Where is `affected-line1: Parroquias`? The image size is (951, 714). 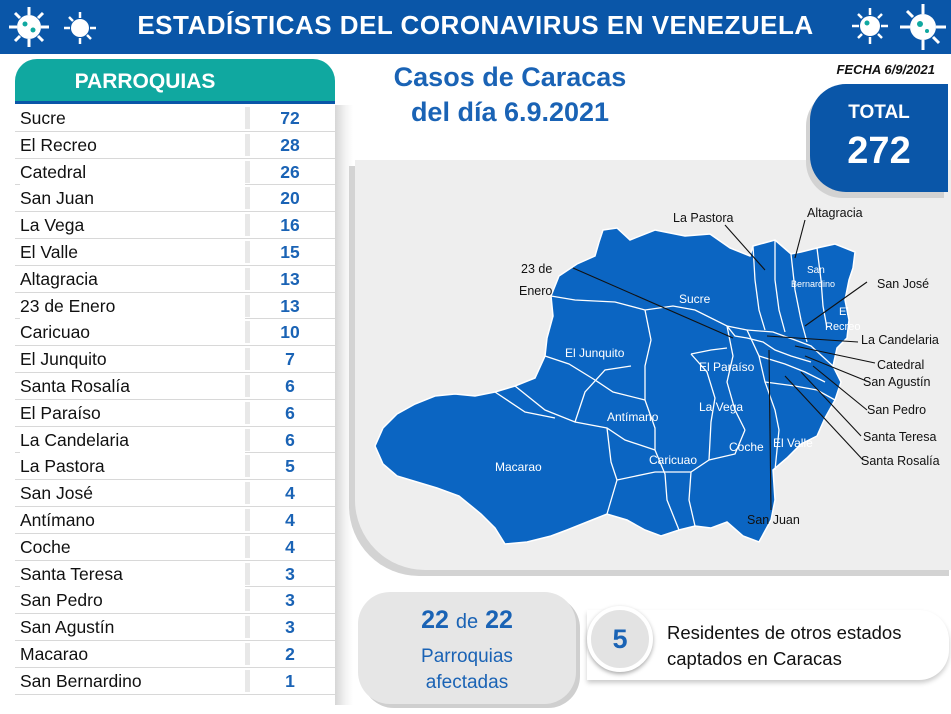
affected-line1: Parroquias is located at coordinates (467, 656).